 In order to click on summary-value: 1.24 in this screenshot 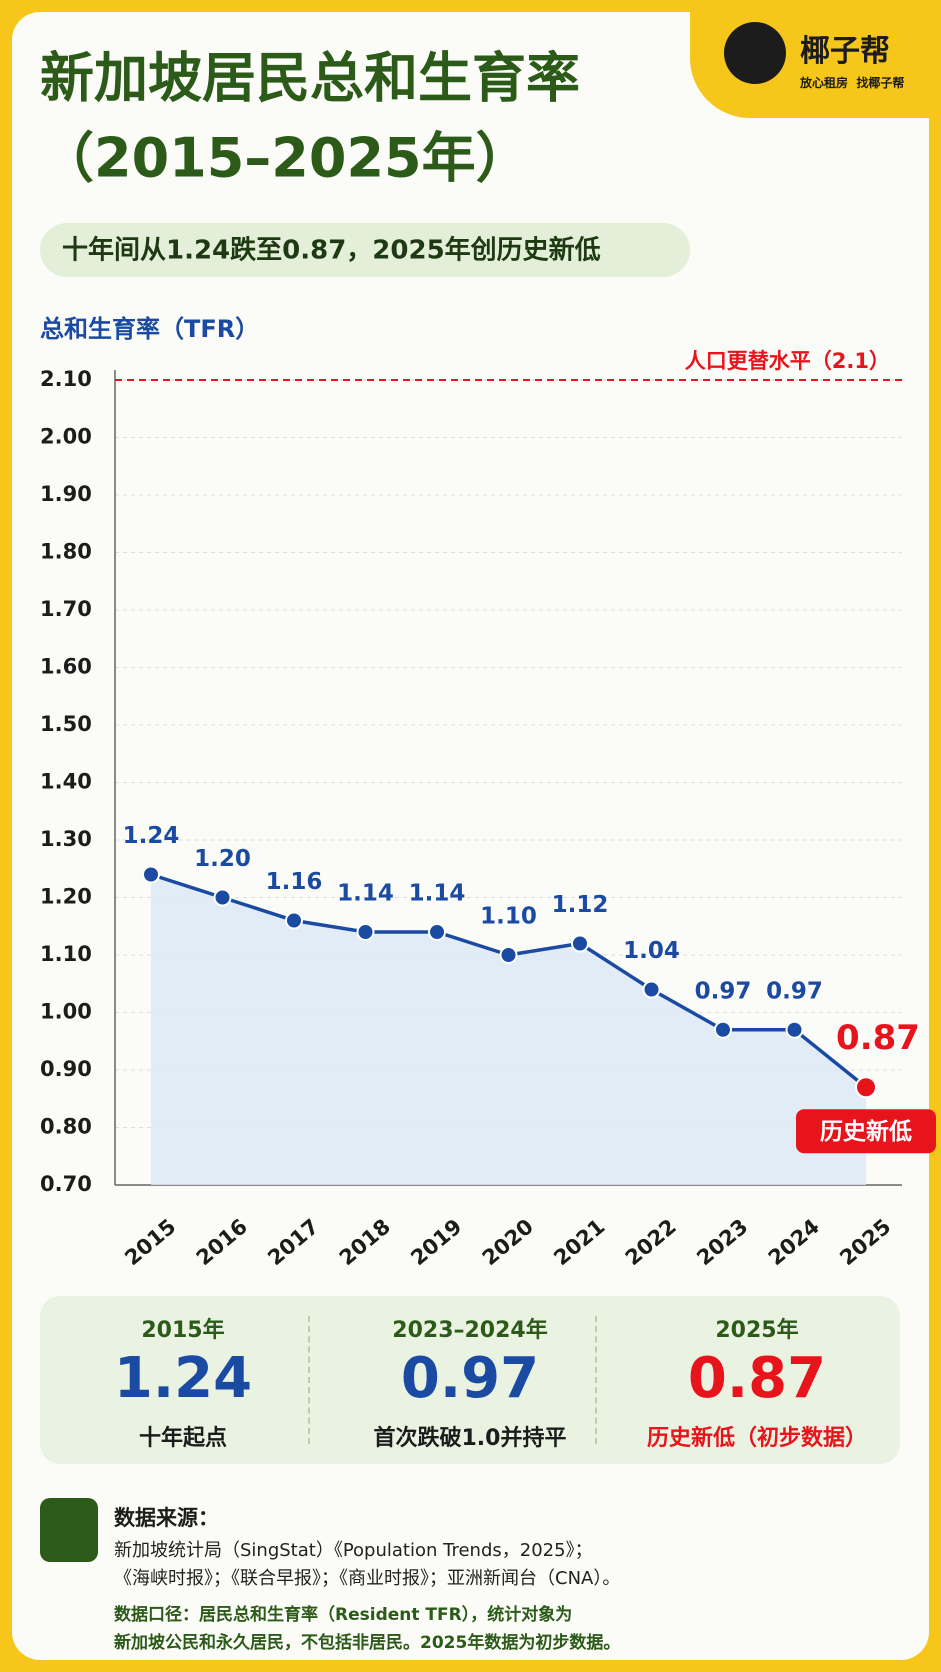, I will do `click(183, 1378)`.